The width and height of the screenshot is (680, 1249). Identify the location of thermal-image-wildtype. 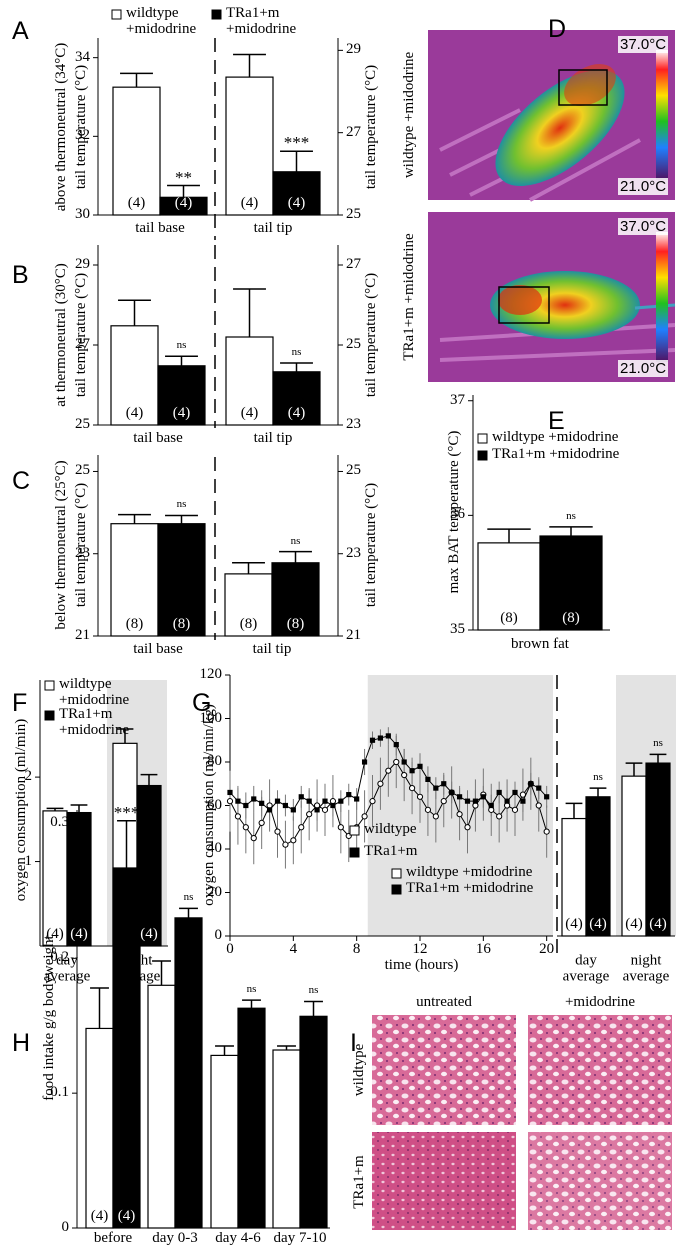
(551, 116).